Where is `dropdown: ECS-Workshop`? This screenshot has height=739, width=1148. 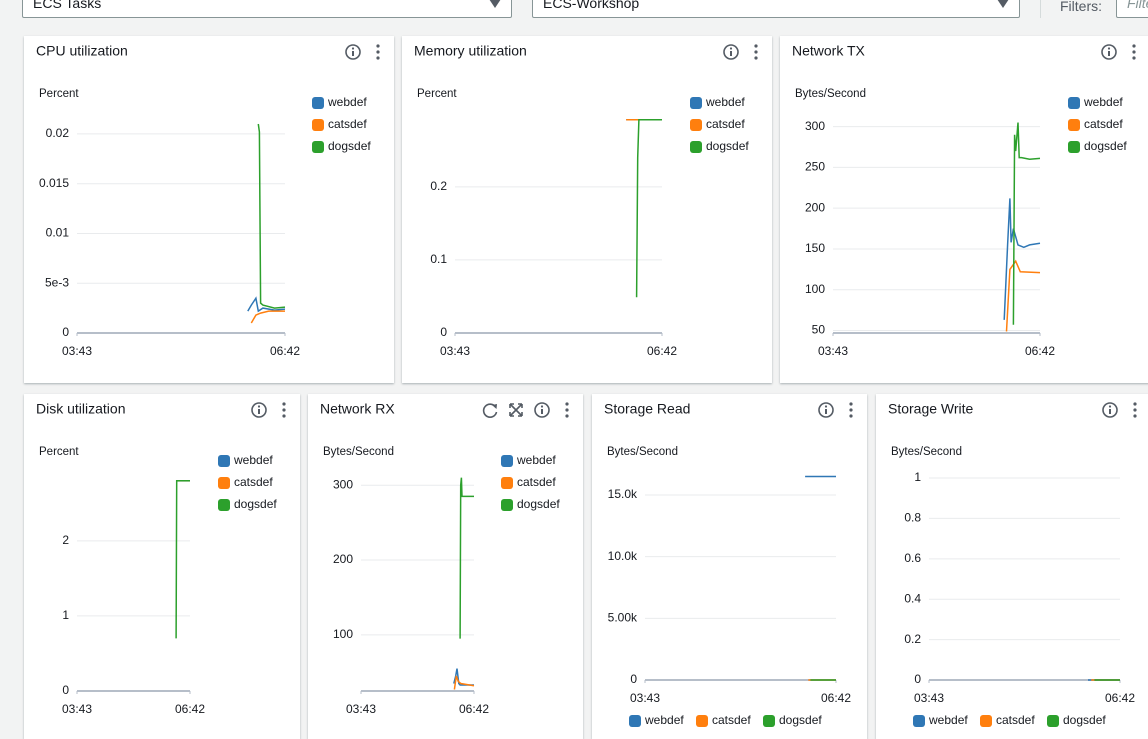
dropdown: ECS-Workshop is located at coordinates (776, 9).